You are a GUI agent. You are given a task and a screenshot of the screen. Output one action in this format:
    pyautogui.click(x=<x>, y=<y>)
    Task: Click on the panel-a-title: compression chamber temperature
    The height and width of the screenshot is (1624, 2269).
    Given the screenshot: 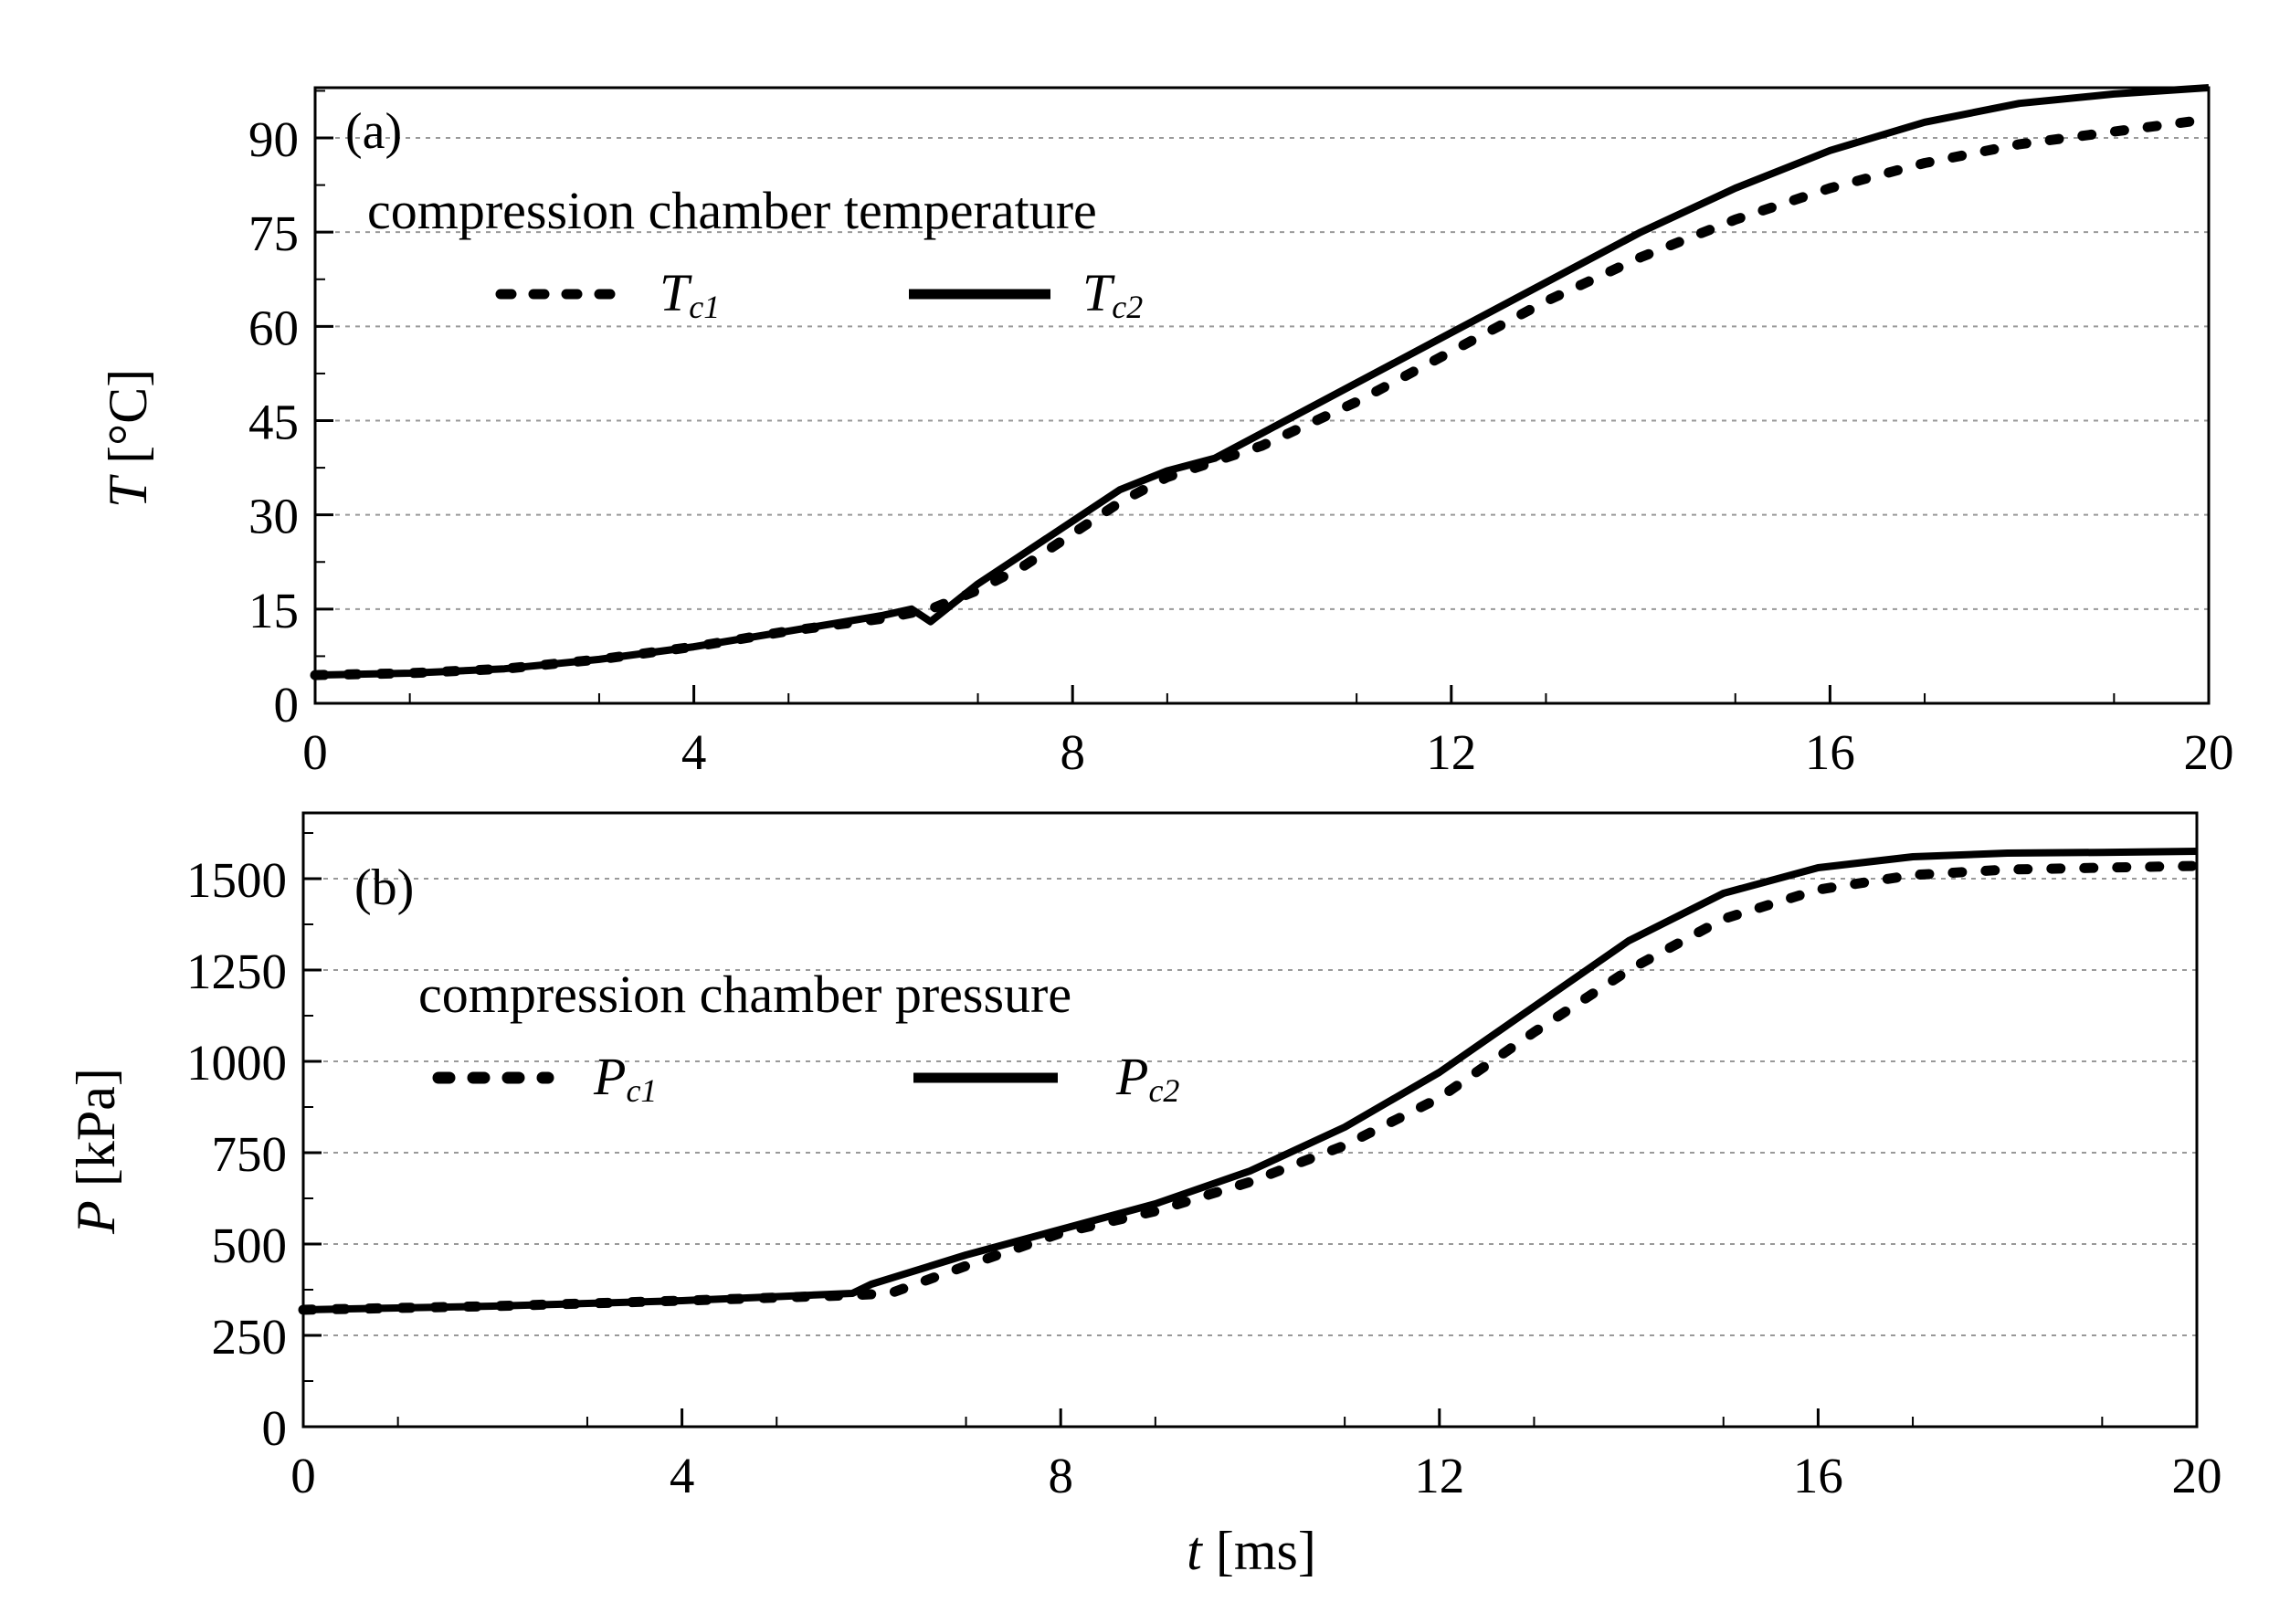 What is the action you would take?
    pyautogui.click(x=732, y=210)
    